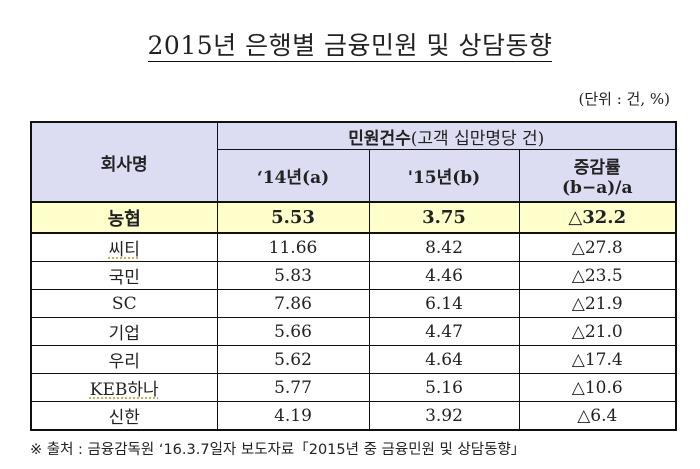 The image size is (700, 469). I want to click on cell-change: △21.0, so click(597, 331).